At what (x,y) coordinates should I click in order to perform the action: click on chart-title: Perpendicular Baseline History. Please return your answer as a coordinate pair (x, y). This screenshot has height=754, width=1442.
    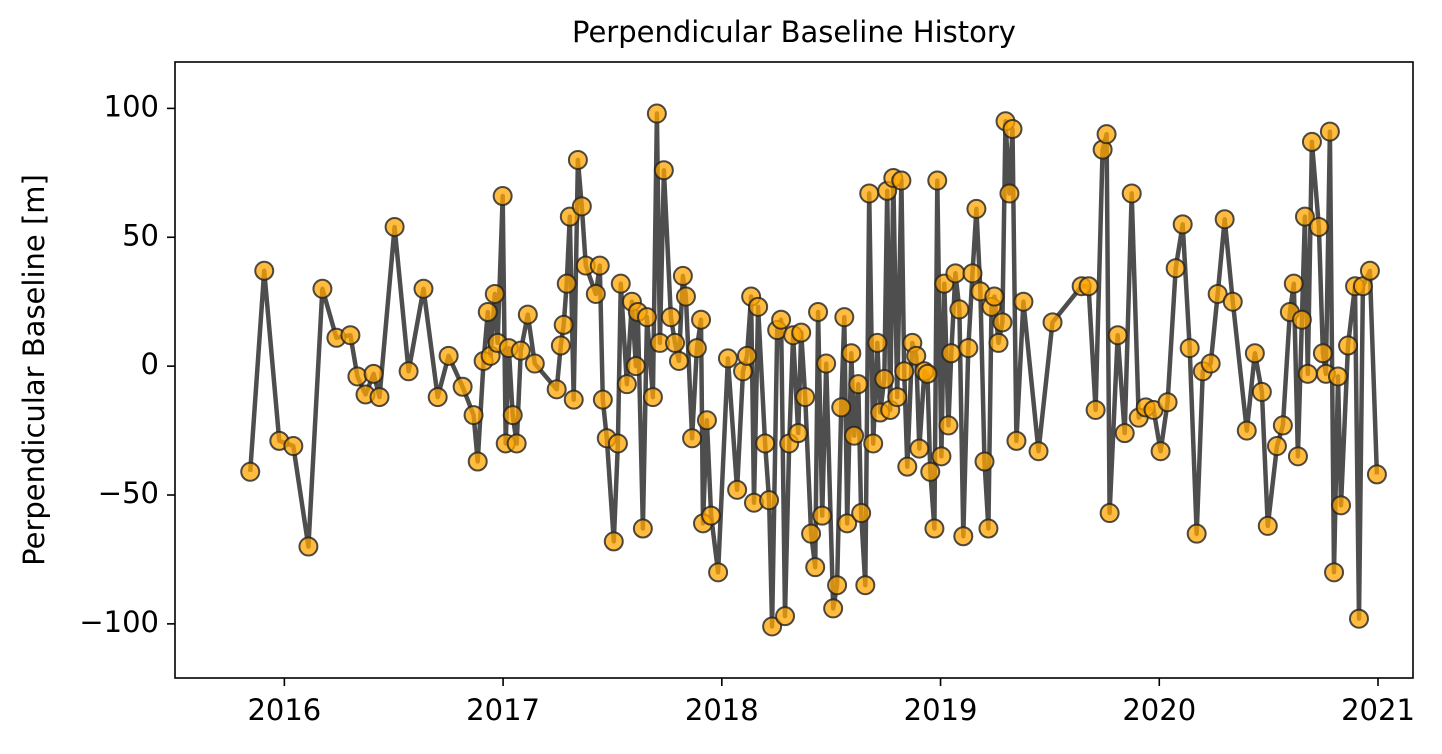
    Looking at the image, I should click on (794, 32).